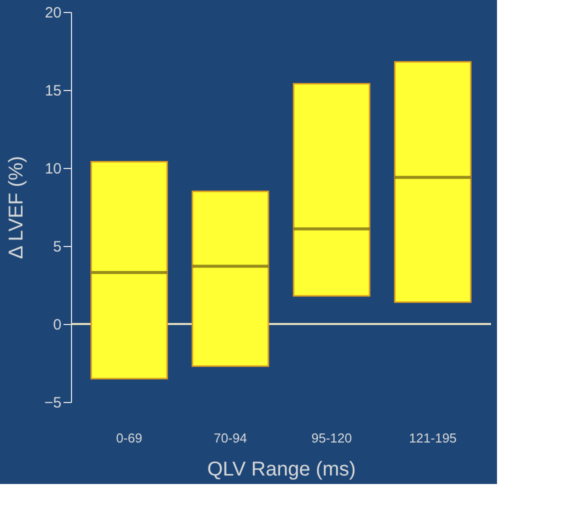 The height and width of the screenshot is (521, 574). I want to click on y-tick-label: 0, so click(57, 325).